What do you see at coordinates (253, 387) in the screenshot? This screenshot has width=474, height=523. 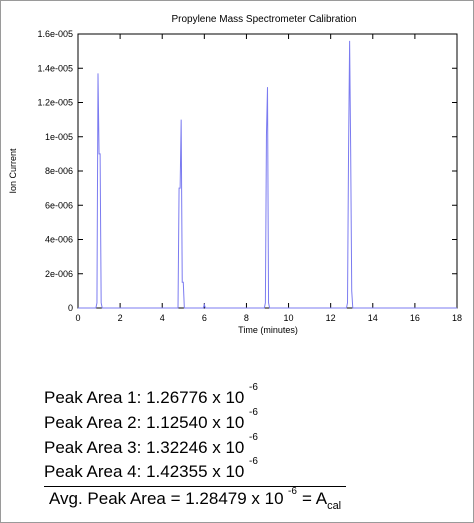 I see `peak-area-1-exponent: -6` at bounding box center [253, 387].